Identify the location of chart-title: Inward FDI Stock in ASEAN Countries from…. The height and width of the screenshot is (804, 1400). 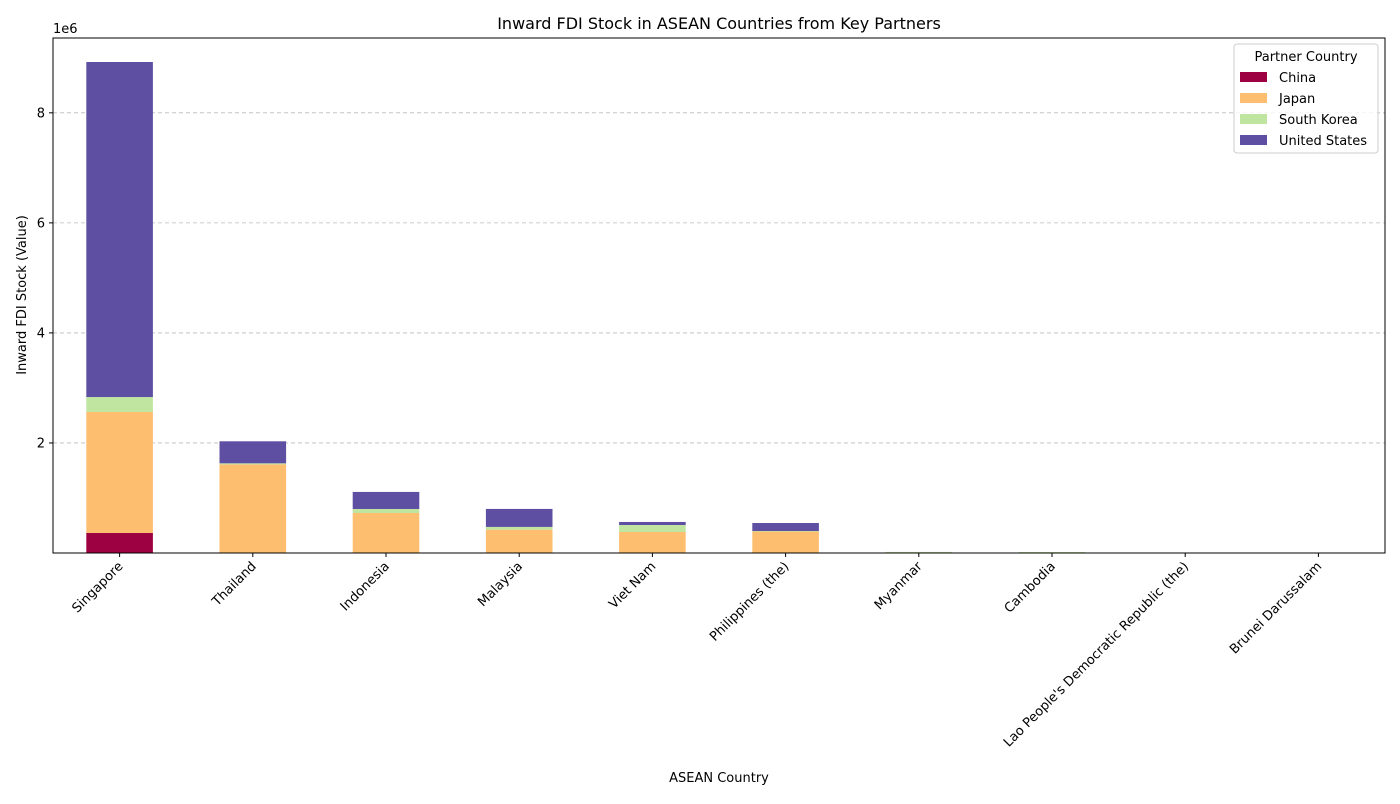
(719, 23).